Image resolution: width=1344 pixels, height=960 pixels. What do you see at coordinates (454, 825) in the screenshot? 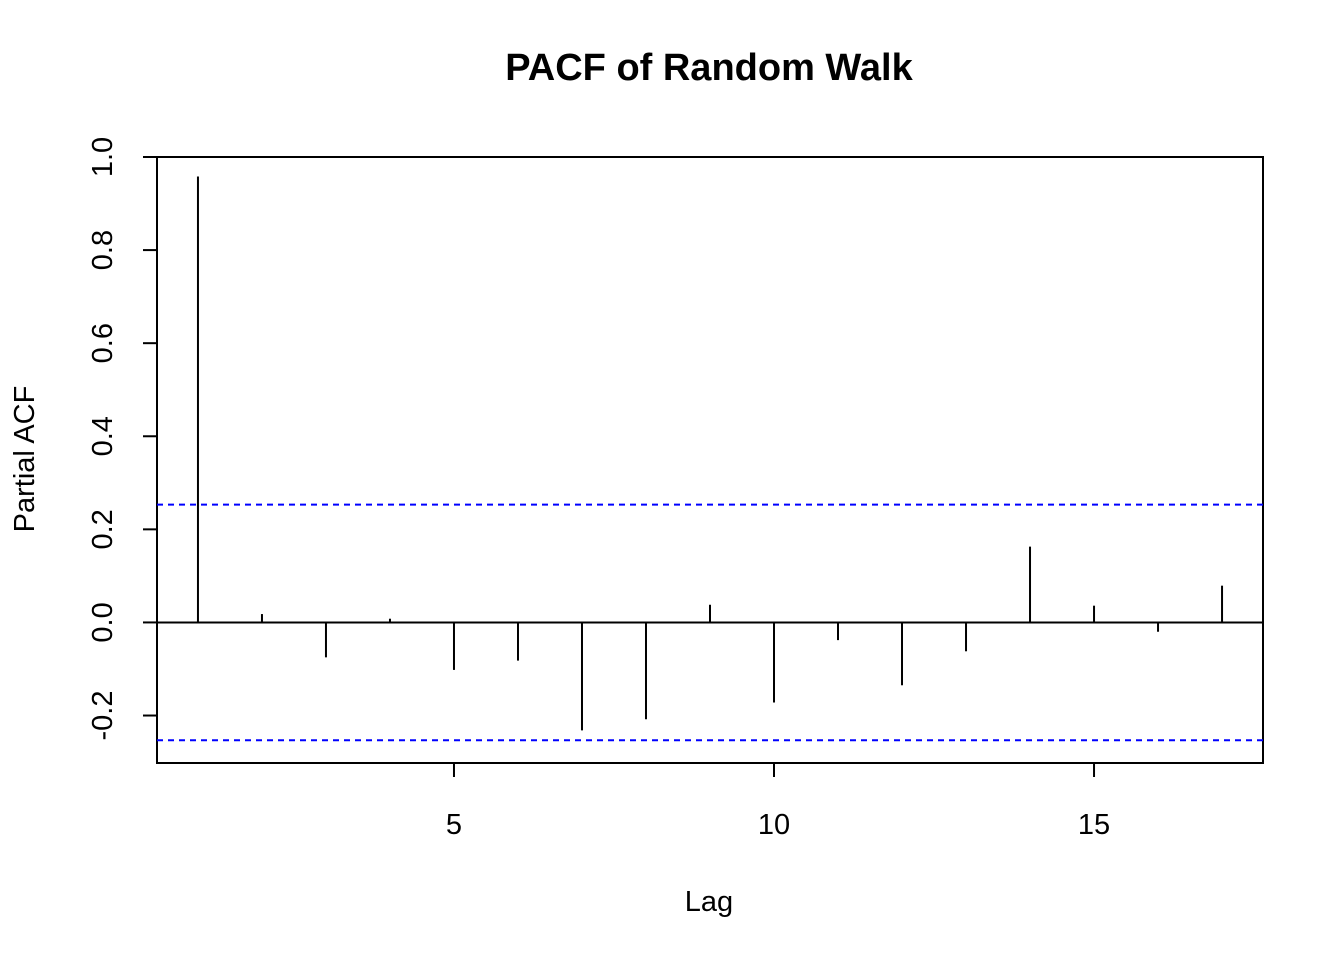
I see `x-tick-label: 5` at bounding box center [454, 825].